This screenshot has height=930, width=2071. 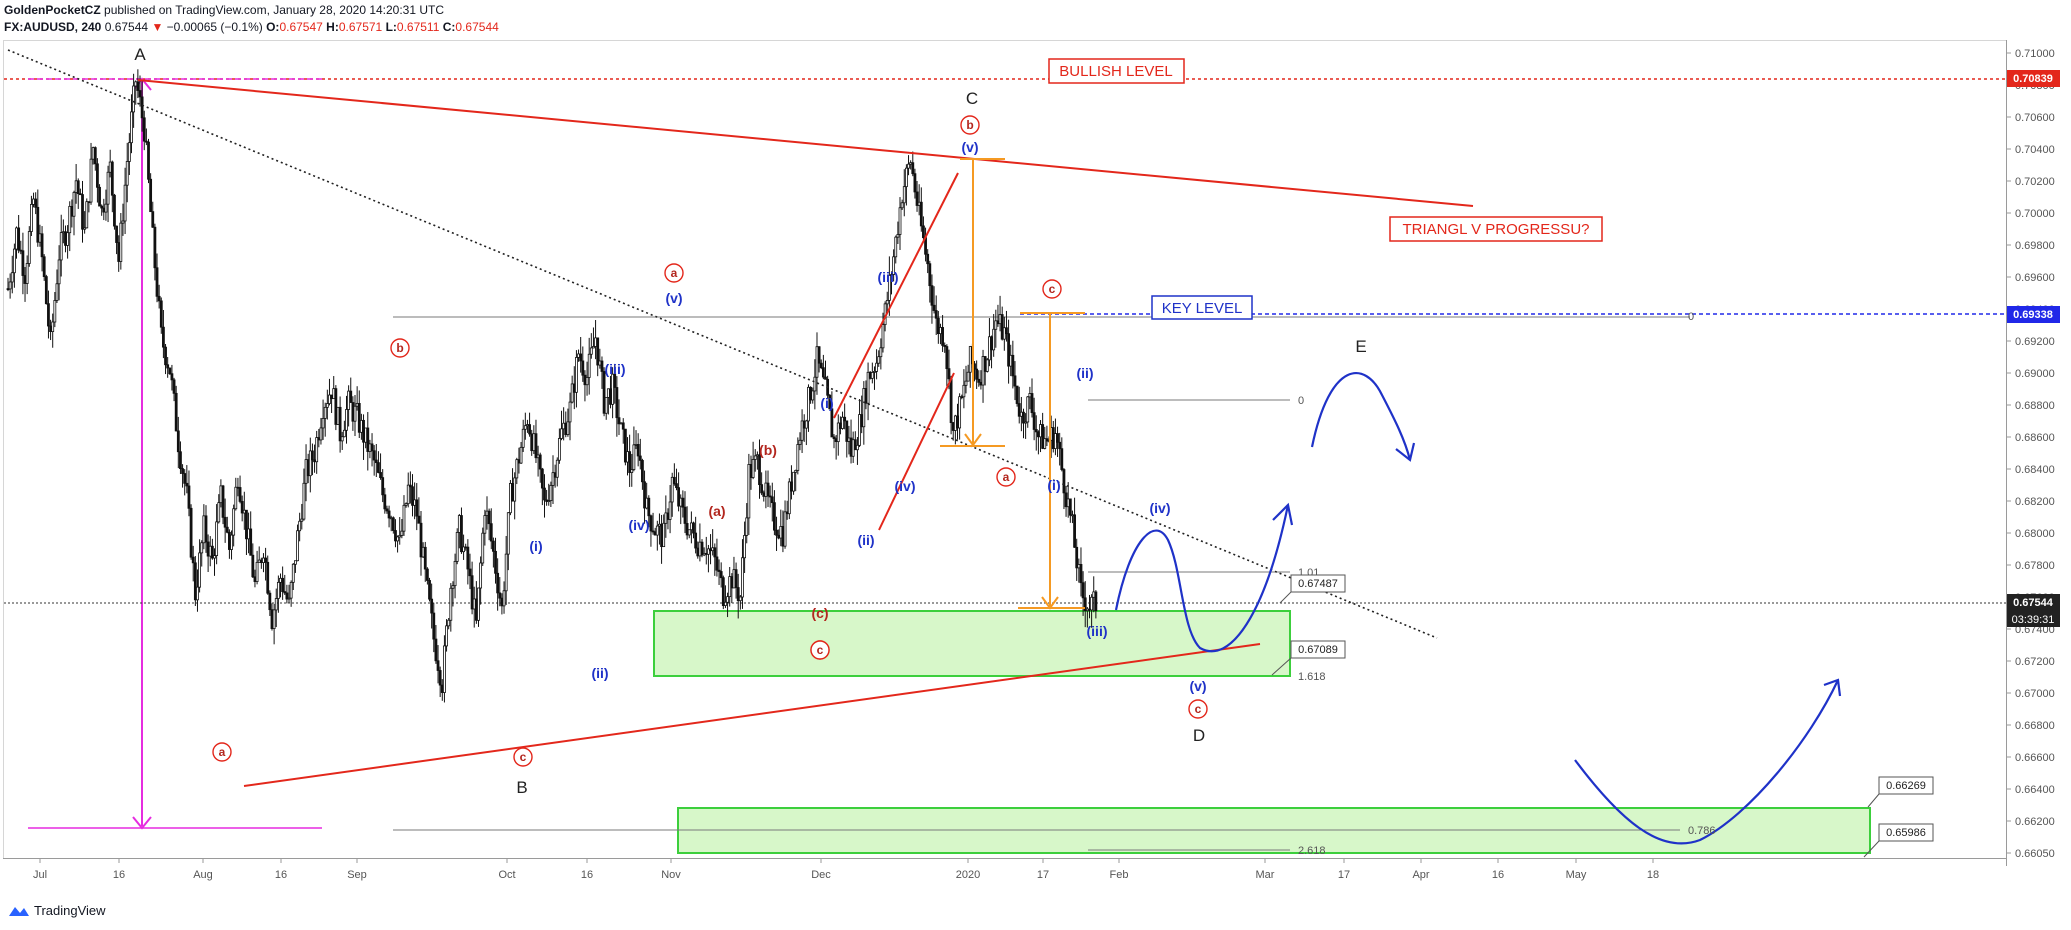 I want to click on callout-067089: 0.67089, so click(x=1308, y=658).